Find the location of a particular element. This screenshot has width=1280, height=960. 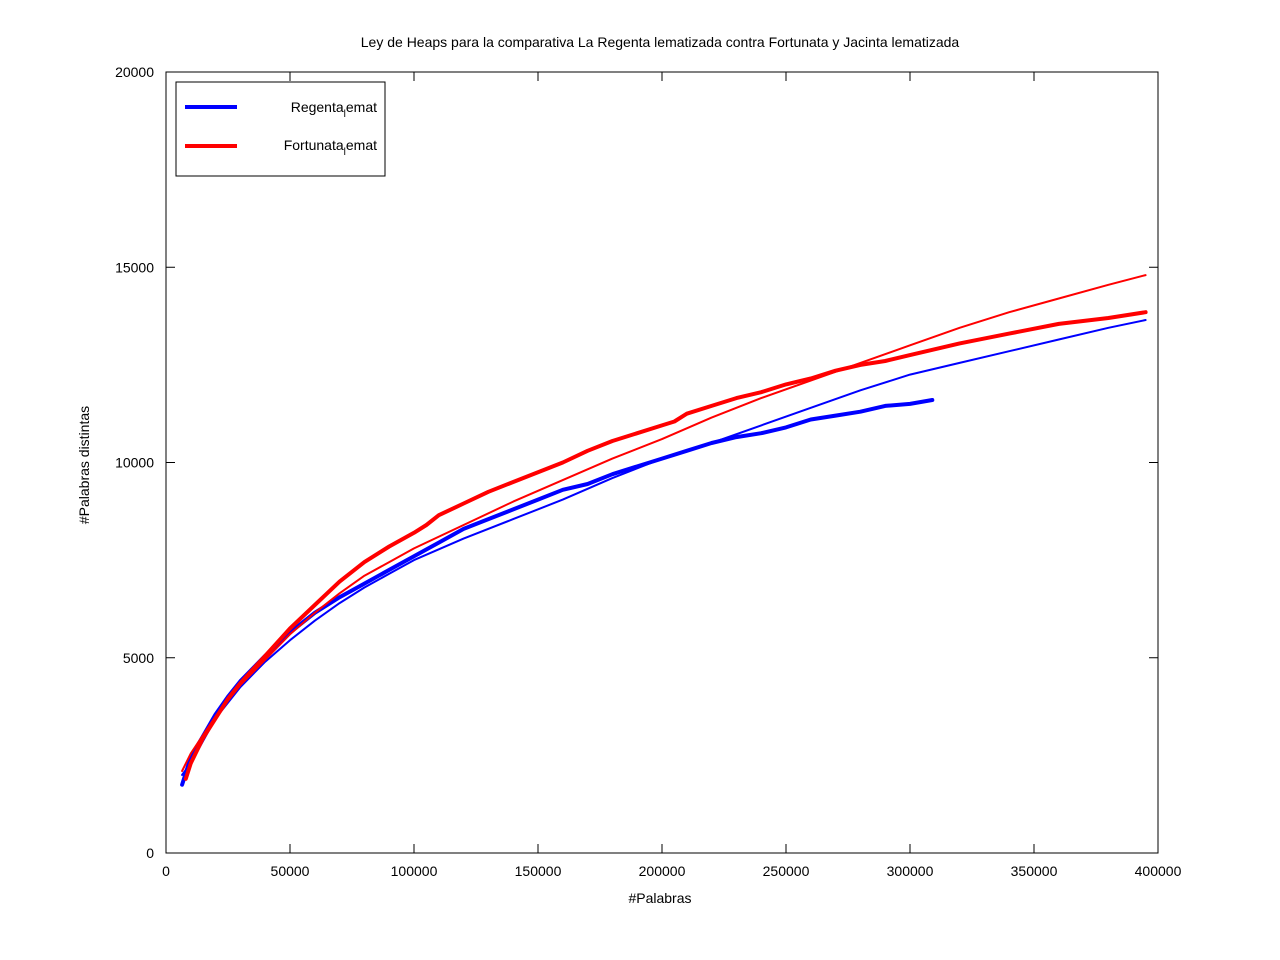

x-tick-label: 0 is located at coordinates (166, 871).